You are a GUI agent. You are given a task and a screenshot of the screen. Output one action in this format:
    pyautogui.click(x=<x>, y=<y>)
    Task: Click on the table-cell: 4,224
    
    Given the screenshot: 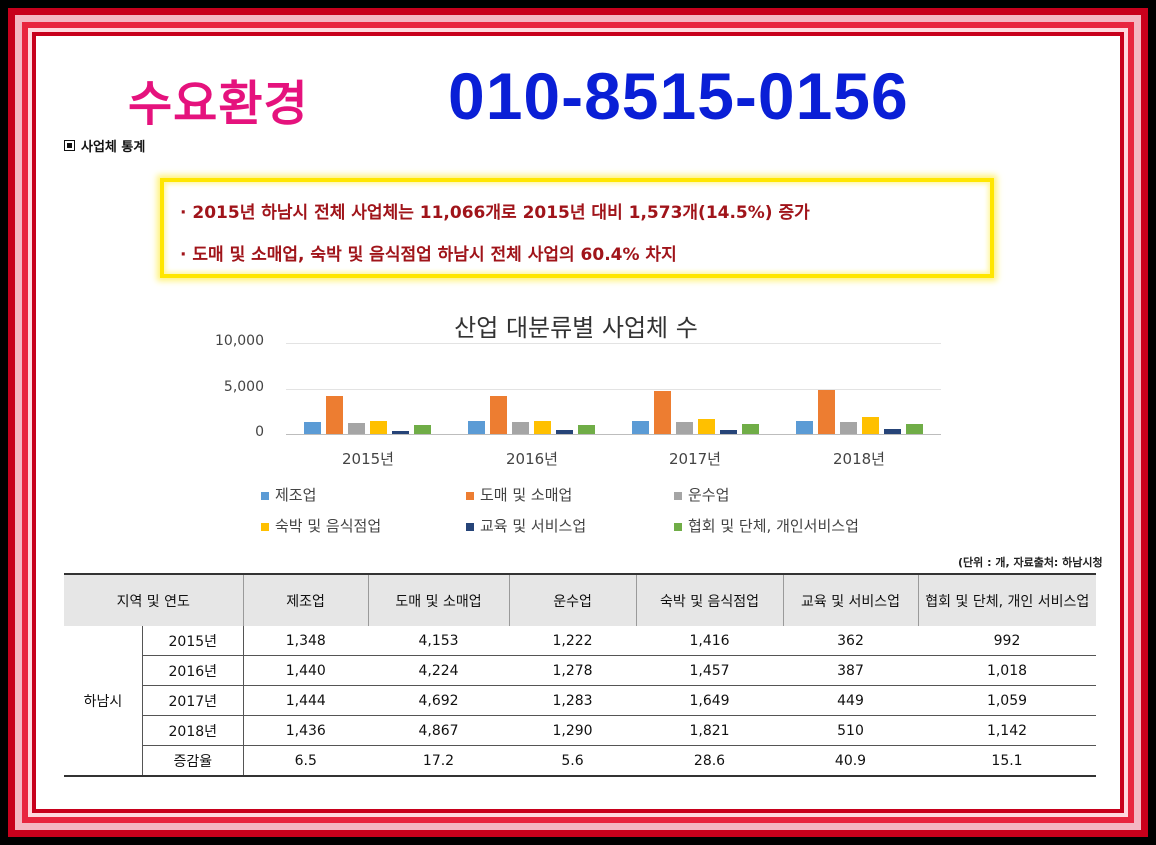 What is the action you would take?
    pyautogui.click(x=439, y=670)
    